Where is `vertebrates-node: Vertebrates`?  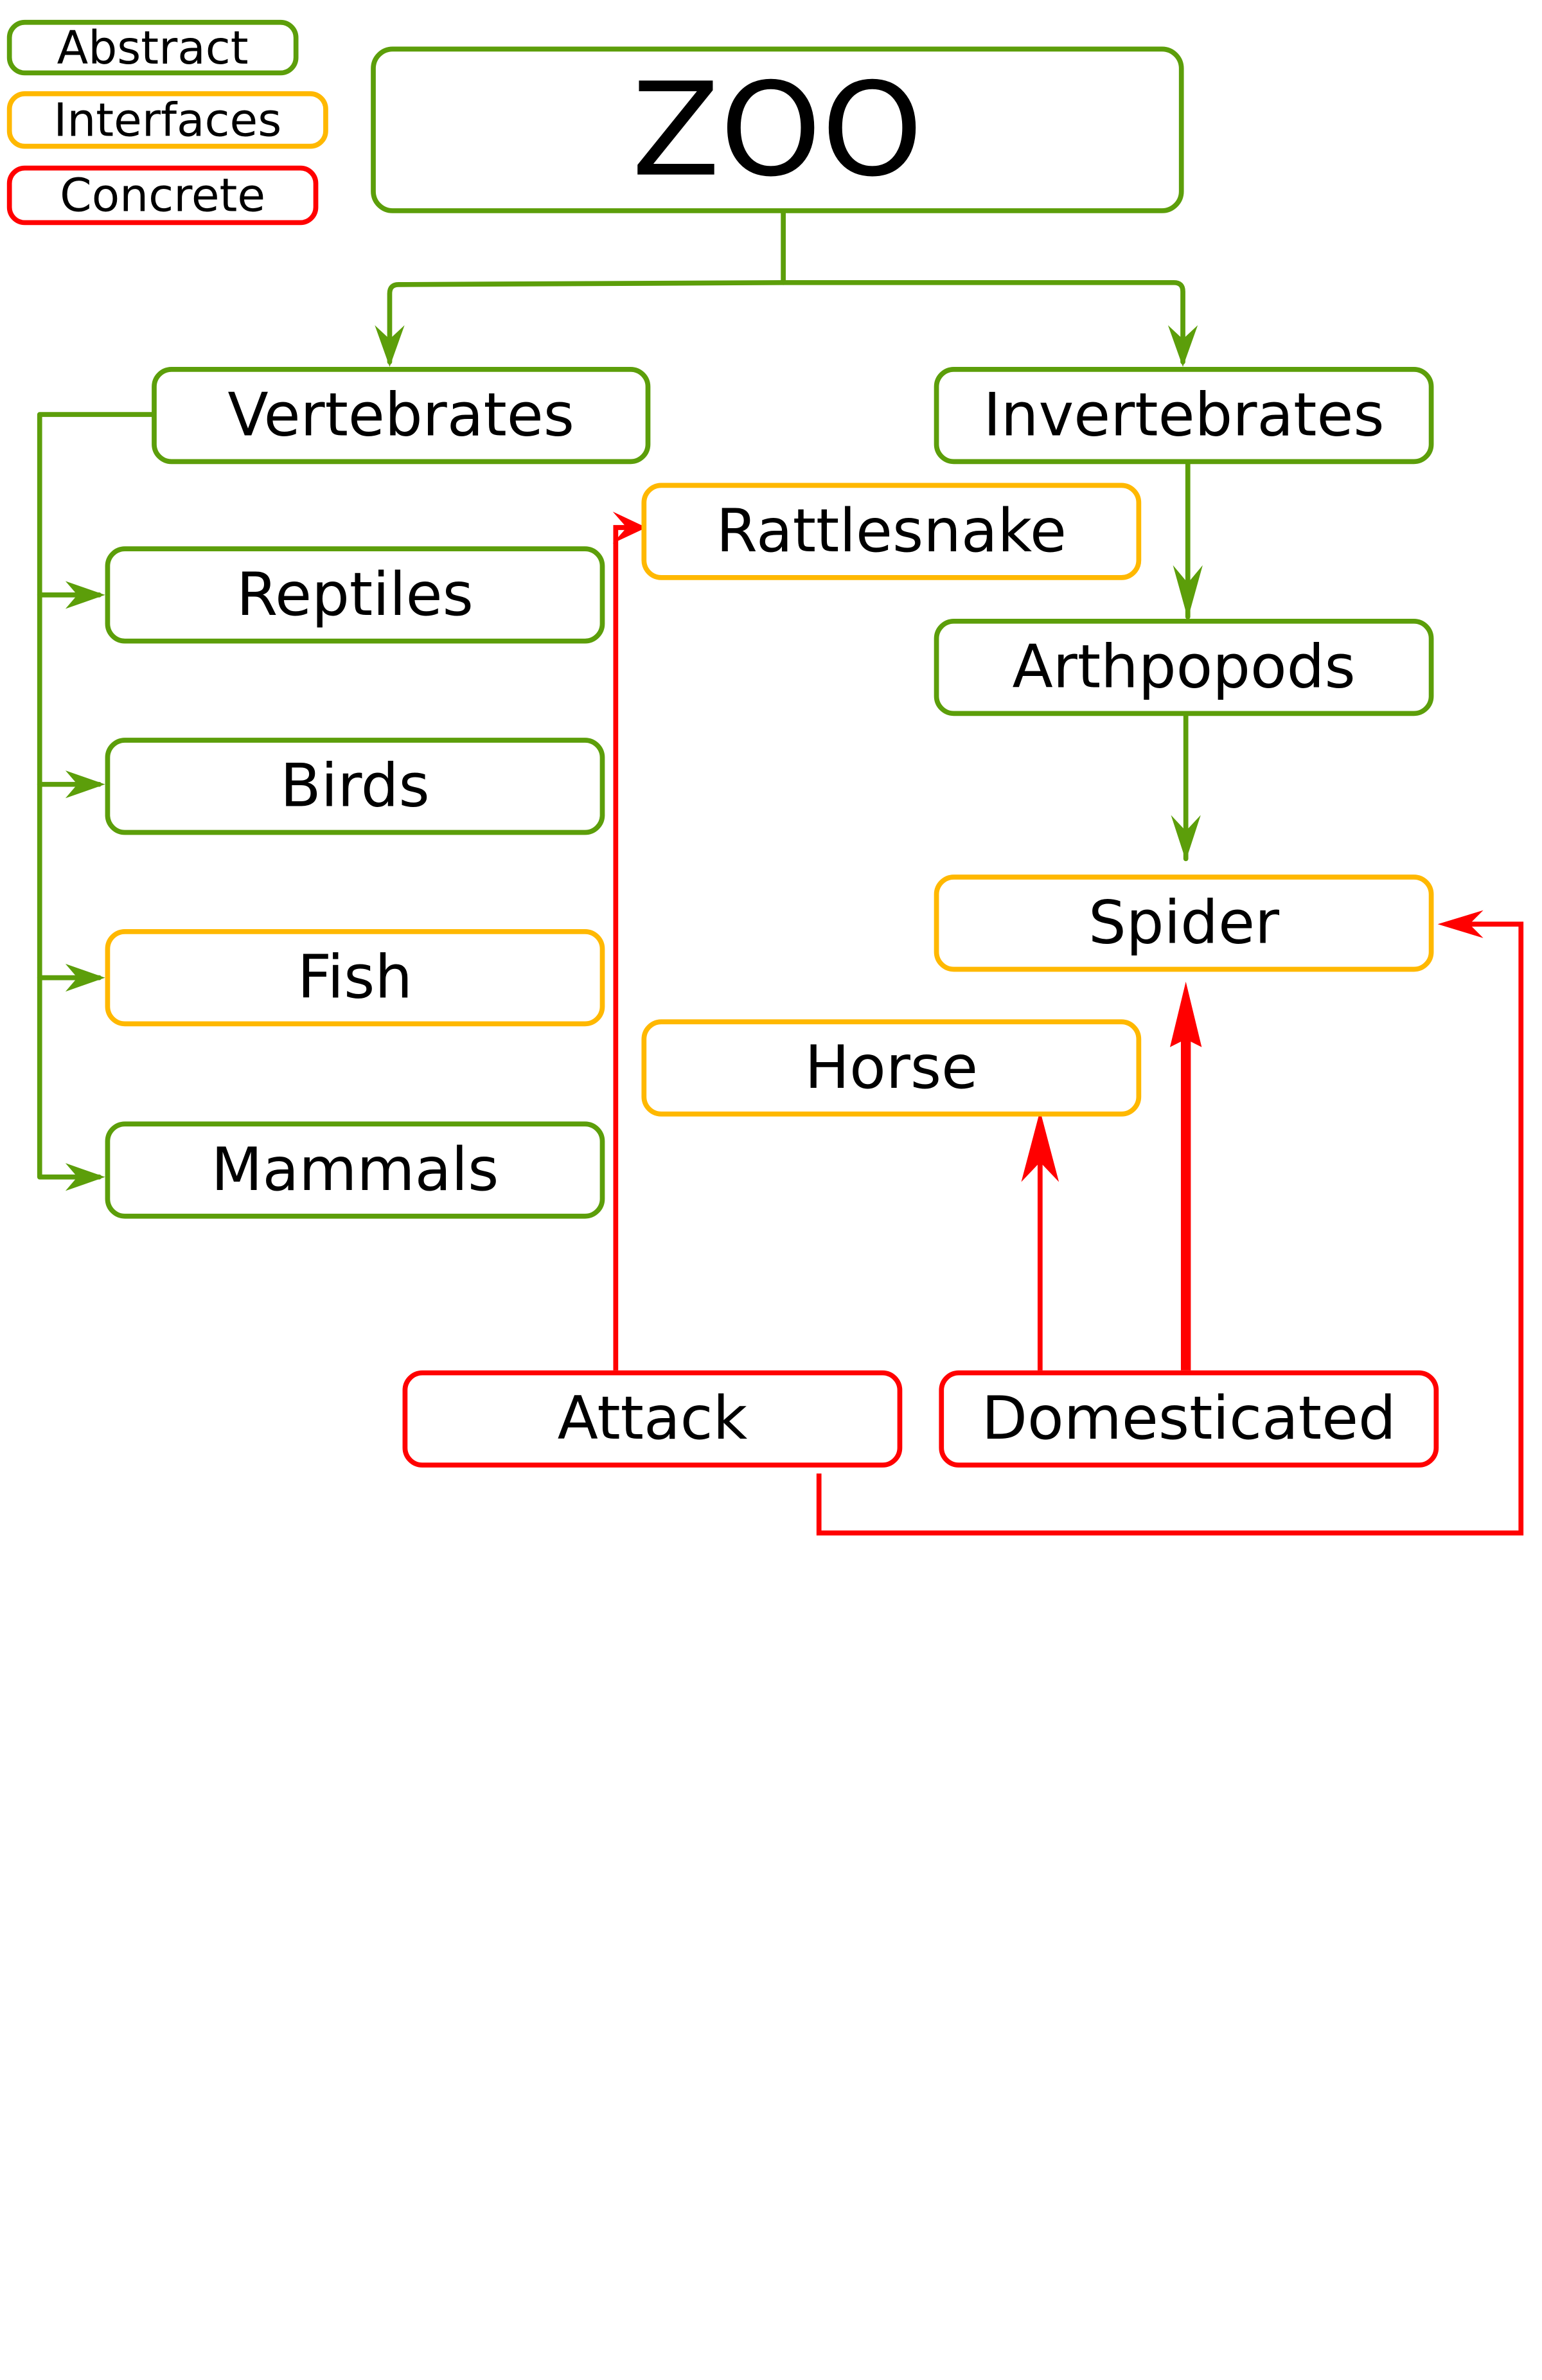
vertebrates-node: Vertebrates is located at coordinates (401, 415).